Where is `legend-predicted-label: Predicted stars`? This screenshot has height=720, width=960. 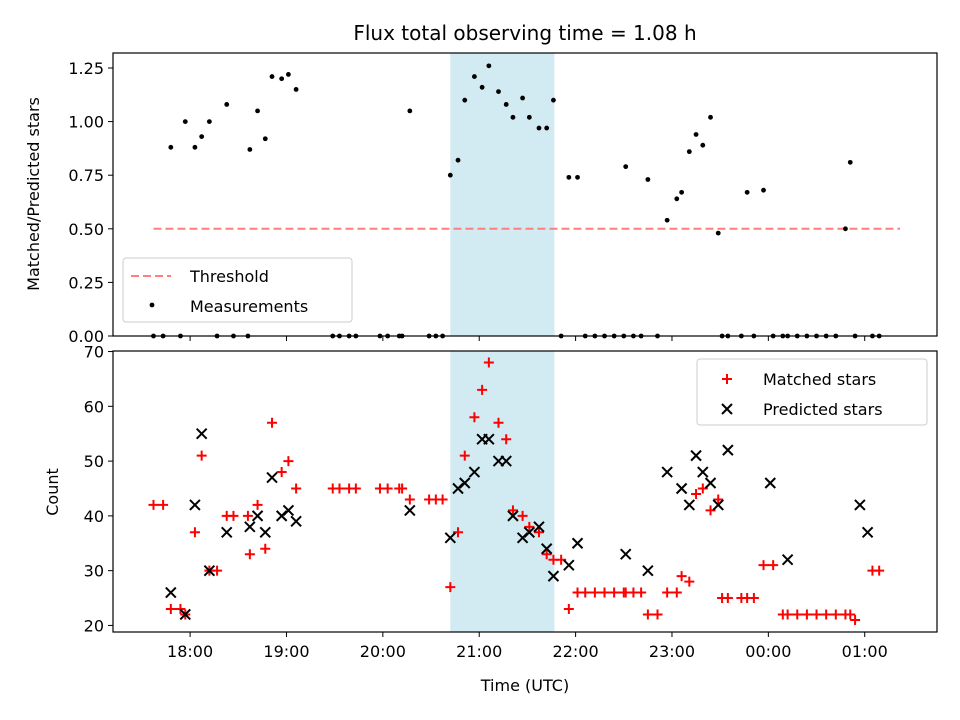
legend-predicted-label: Predicted stars is located at coordinates (823, 409).